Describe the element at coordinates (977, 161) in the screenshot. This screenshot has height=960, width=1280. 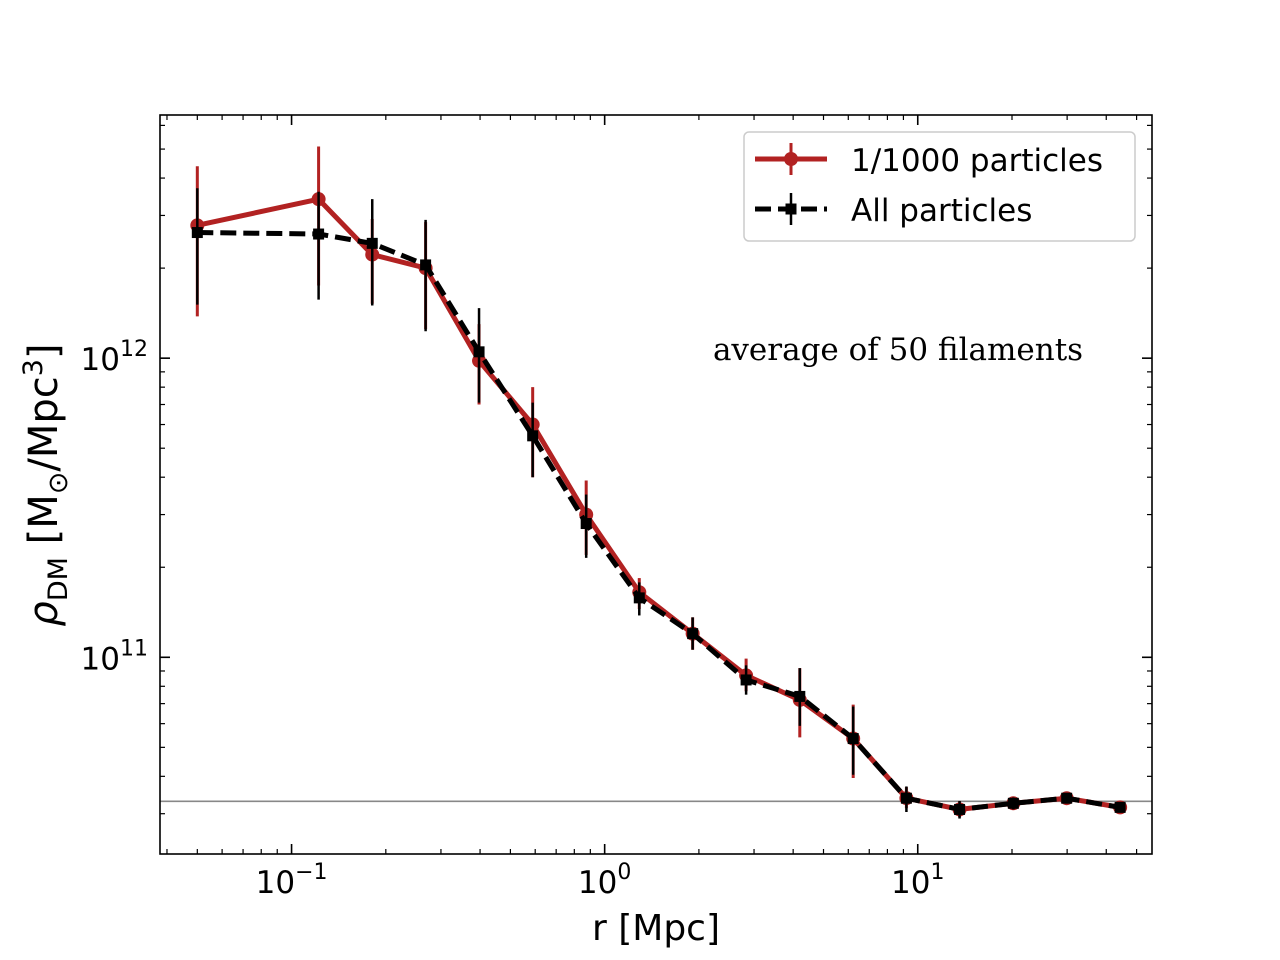
I see `legend-label-subsample: 1/1000 particles` at that location.